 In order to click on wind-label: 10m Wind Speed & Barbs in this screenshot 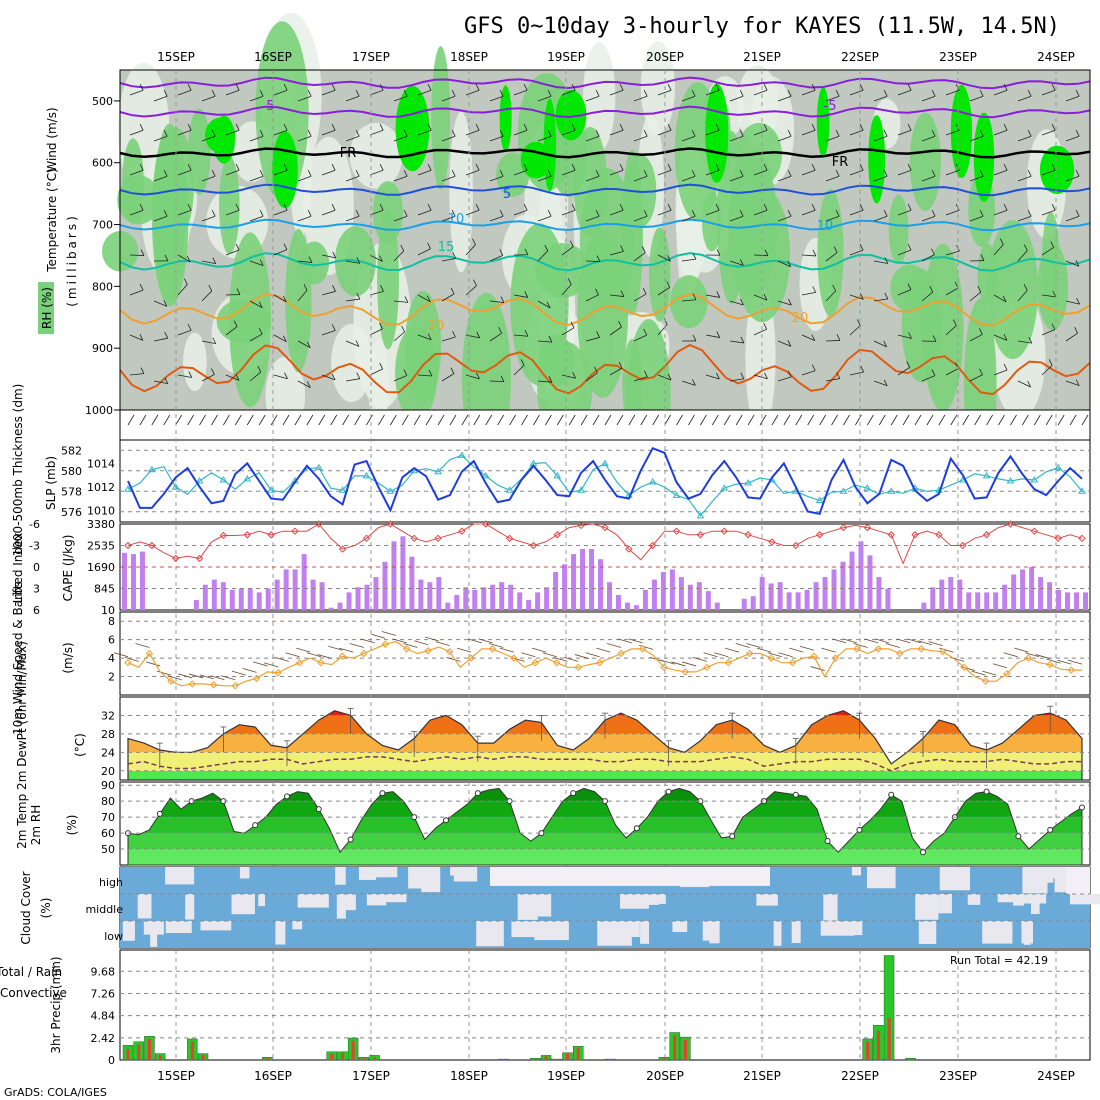, I will do `click(18, 658)`.